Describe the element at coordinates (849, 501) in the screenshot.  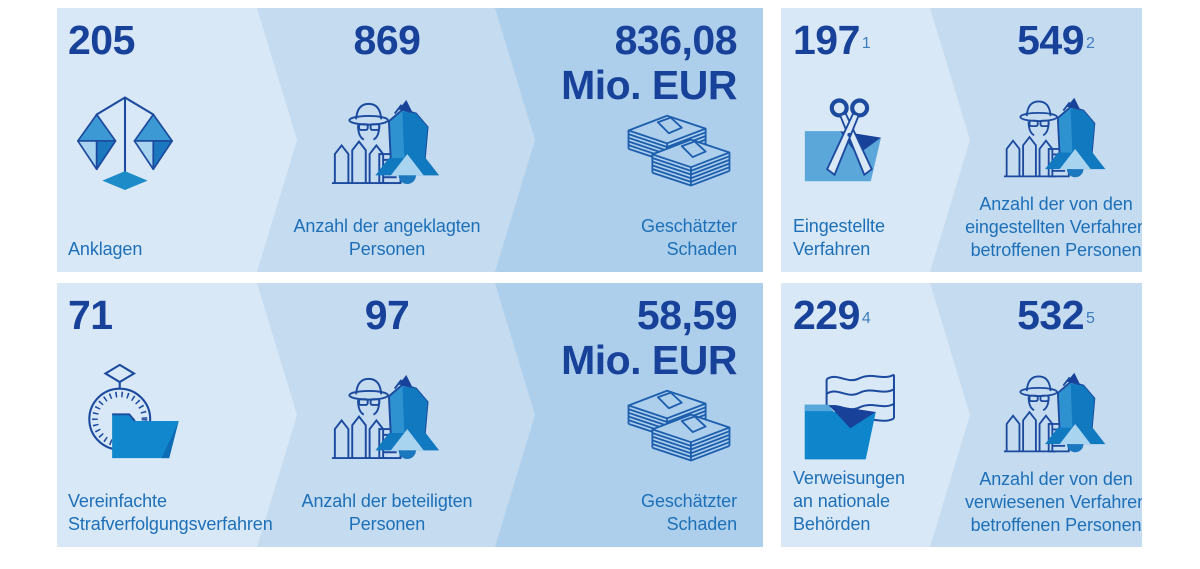
I see `stat-label: Verweisungen an nationale Behörden` at that location.